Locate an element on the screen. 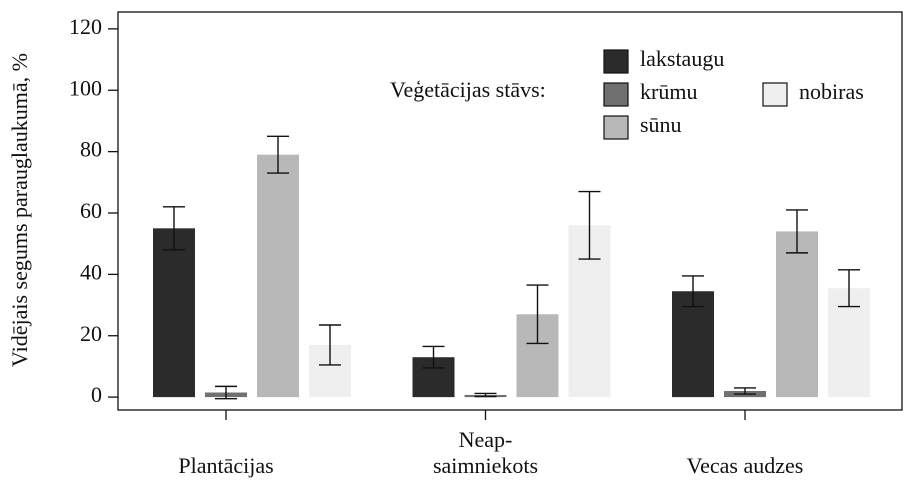 Image resolution: width=921 pixels, height=486 pixels. y-tick-label: 20 is located at coordinates (91, 333).